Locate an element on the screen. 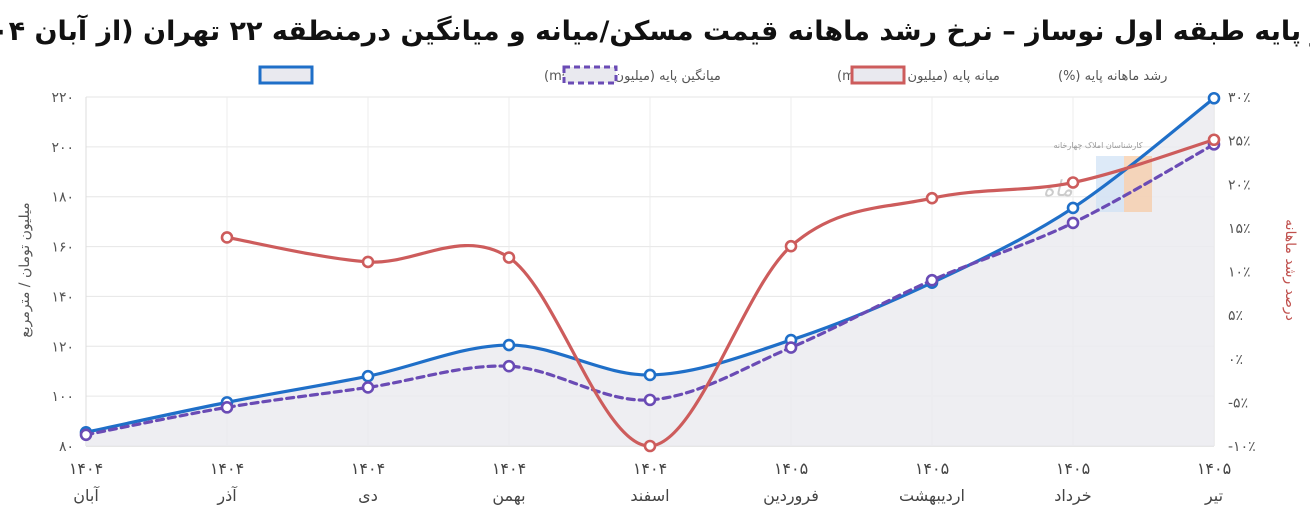 The image size is (1310, 524). right-axis: -۱۰٪ -۵٪ ۰٪ ۵٪ ۱۰٪ ۱۵٪ ۲۰٪ ۲۵٪ ۳۰٪ is located at coordinates (1242, 272).